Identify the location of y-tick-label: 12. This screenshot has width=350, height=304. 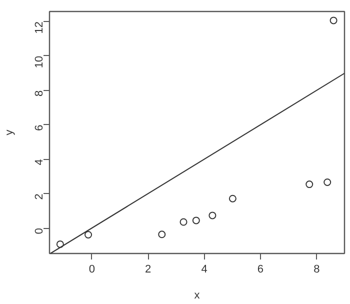
(40, 27).